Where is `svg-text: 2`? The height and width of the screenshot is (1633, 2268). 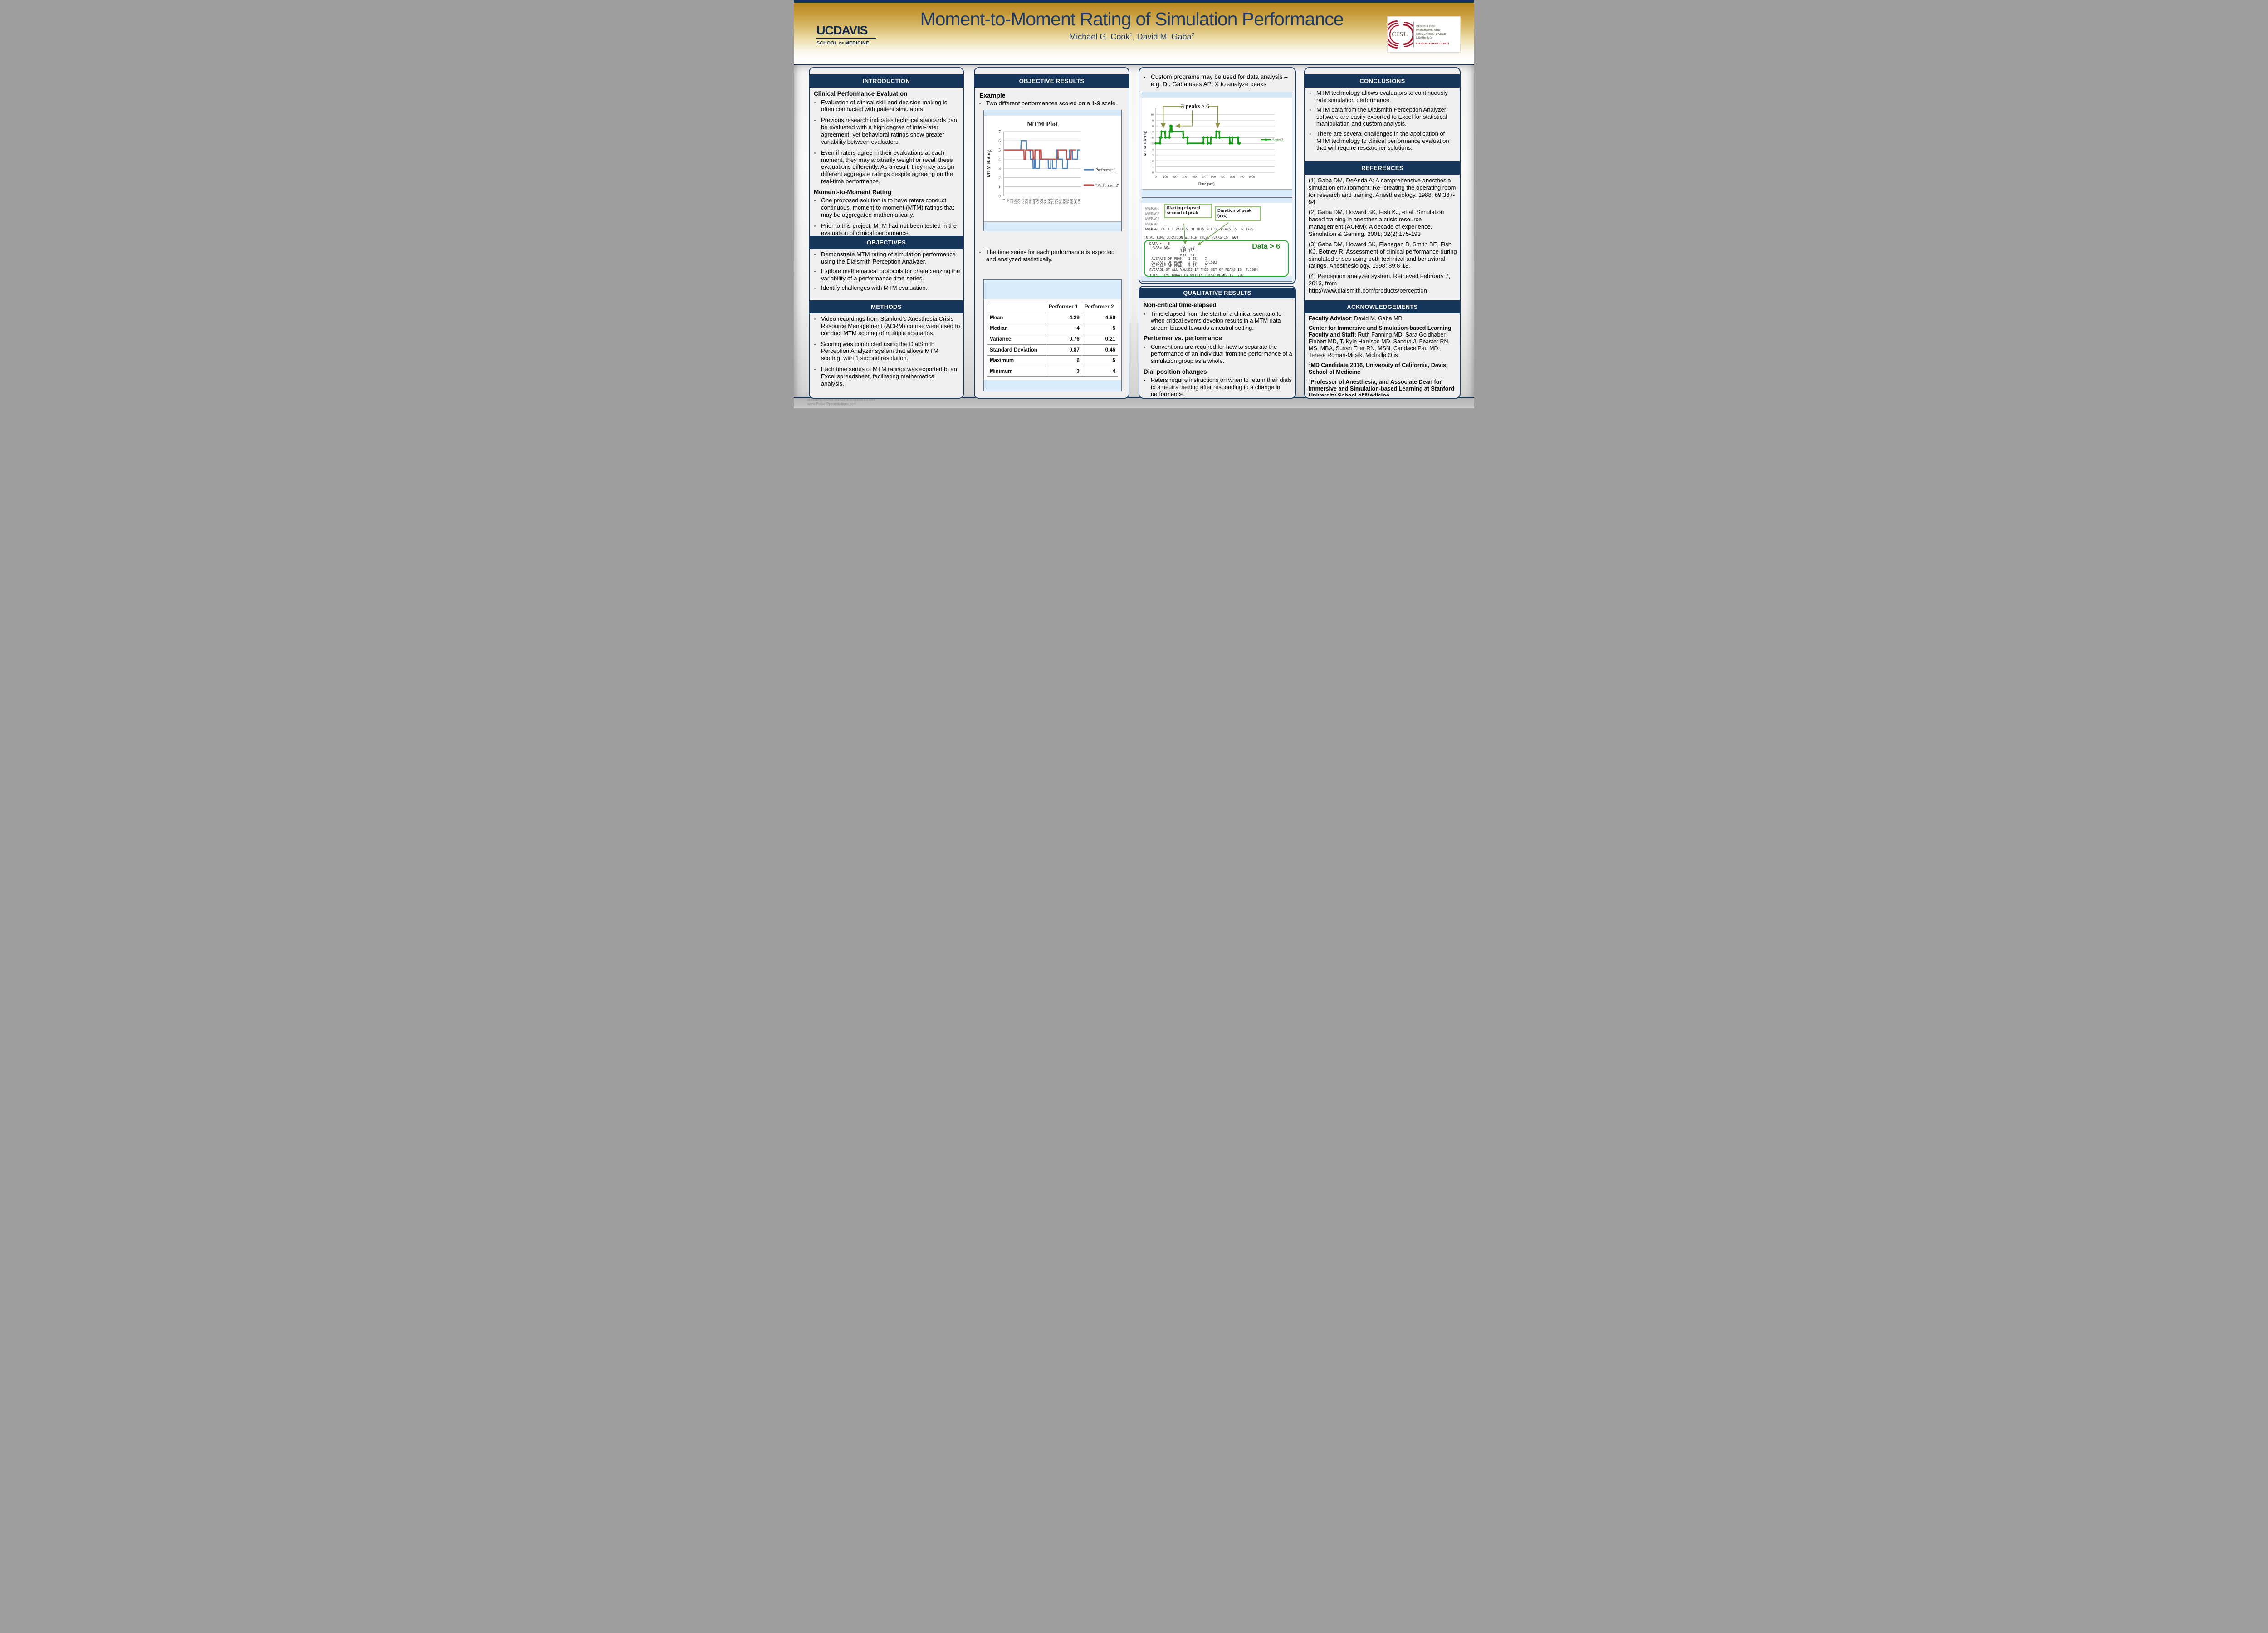 svg-text: 2 is located at coordinates (999, 178).